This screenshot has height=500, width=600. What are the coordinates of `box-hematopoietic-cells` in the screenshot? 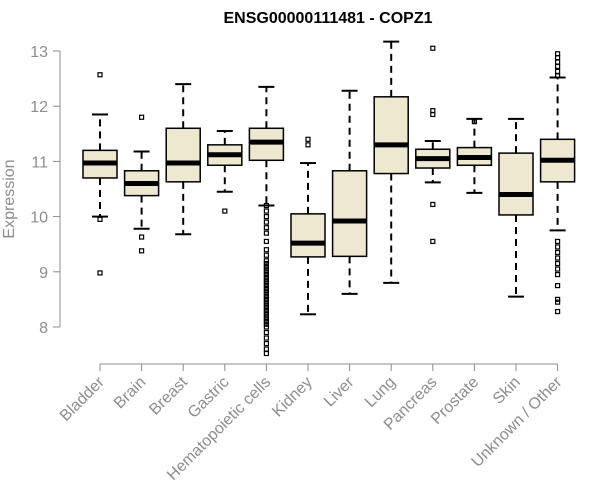 It's located at (266, 221).